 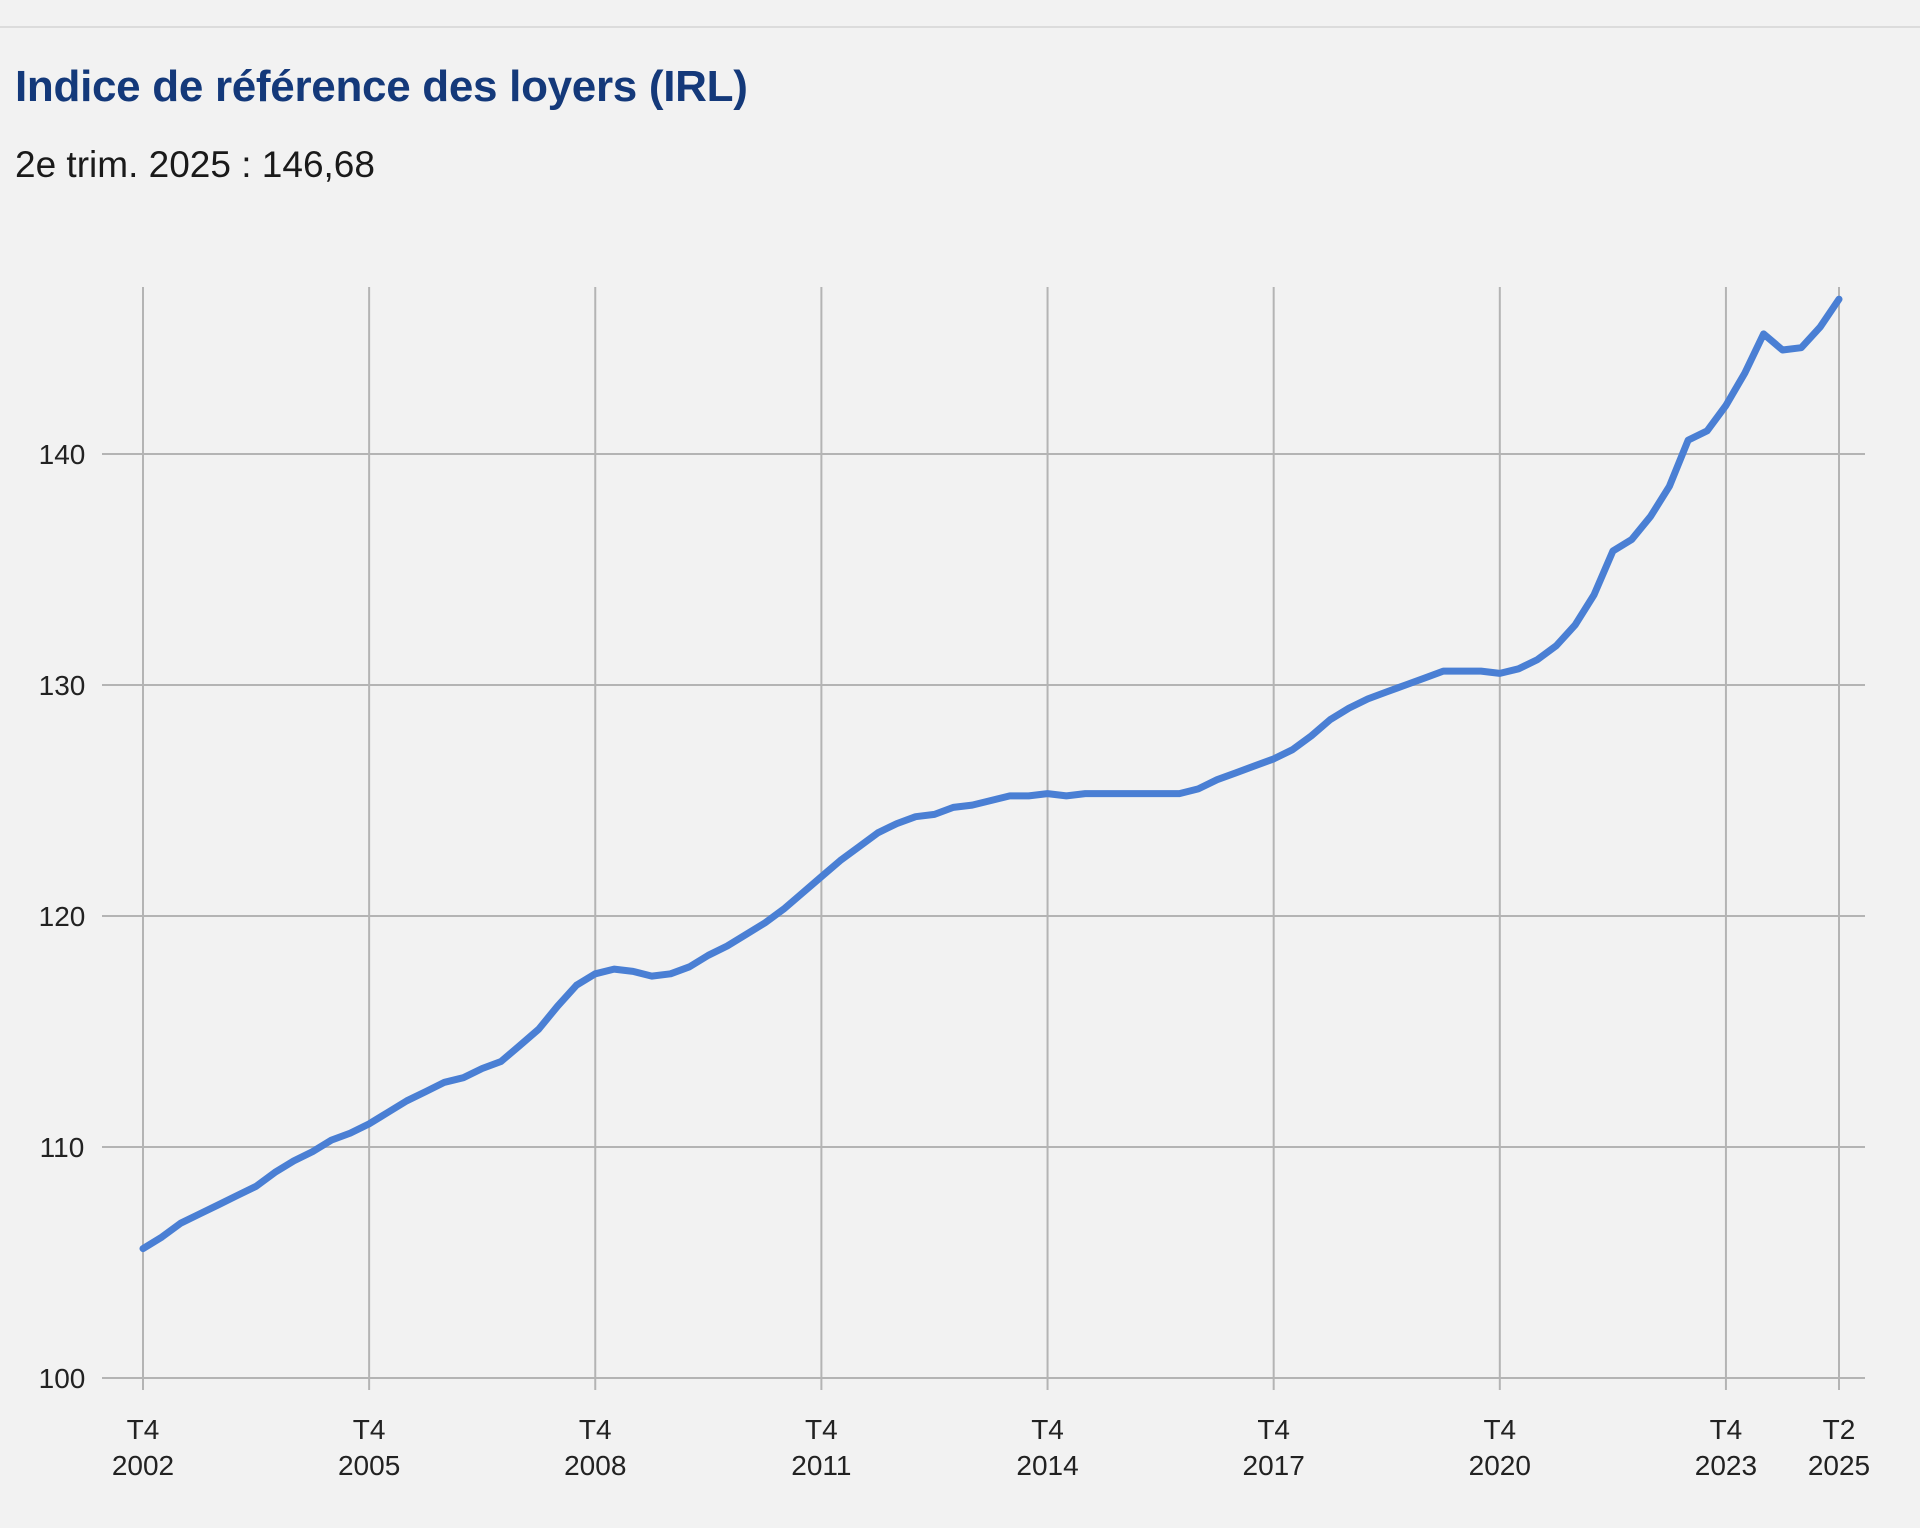 What do you see at coordinates (62, 916) in the screenshot?
I see `y-tick-label: 120` at bounding box center [62, 916].